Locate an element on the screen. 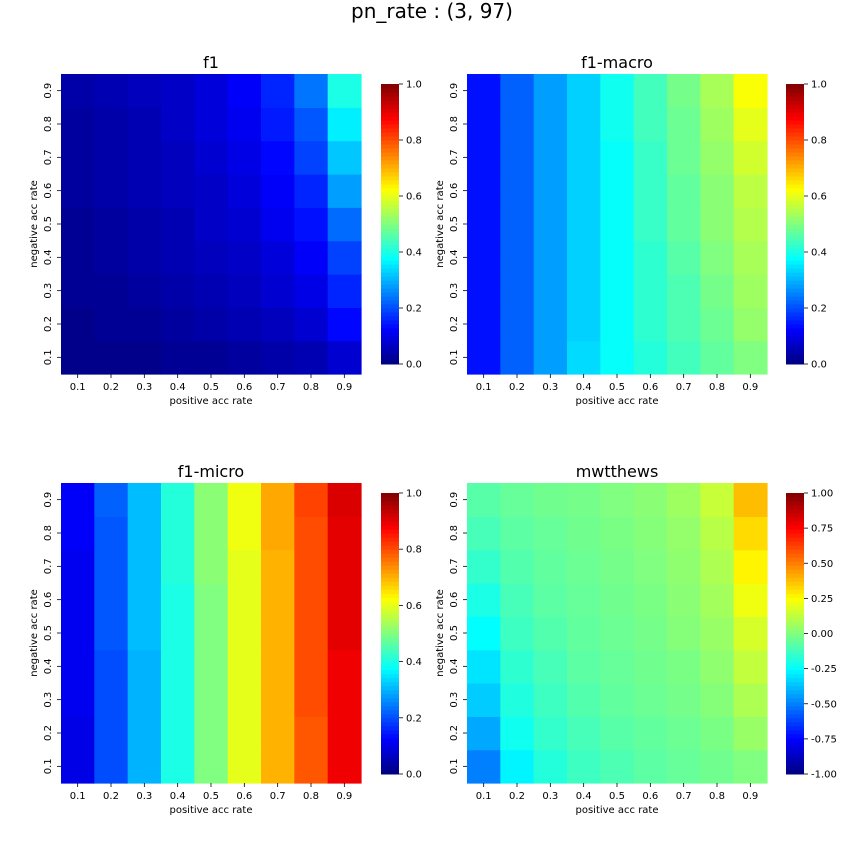  x-tick-label: 0.7 is located at coordinates (684, 387).